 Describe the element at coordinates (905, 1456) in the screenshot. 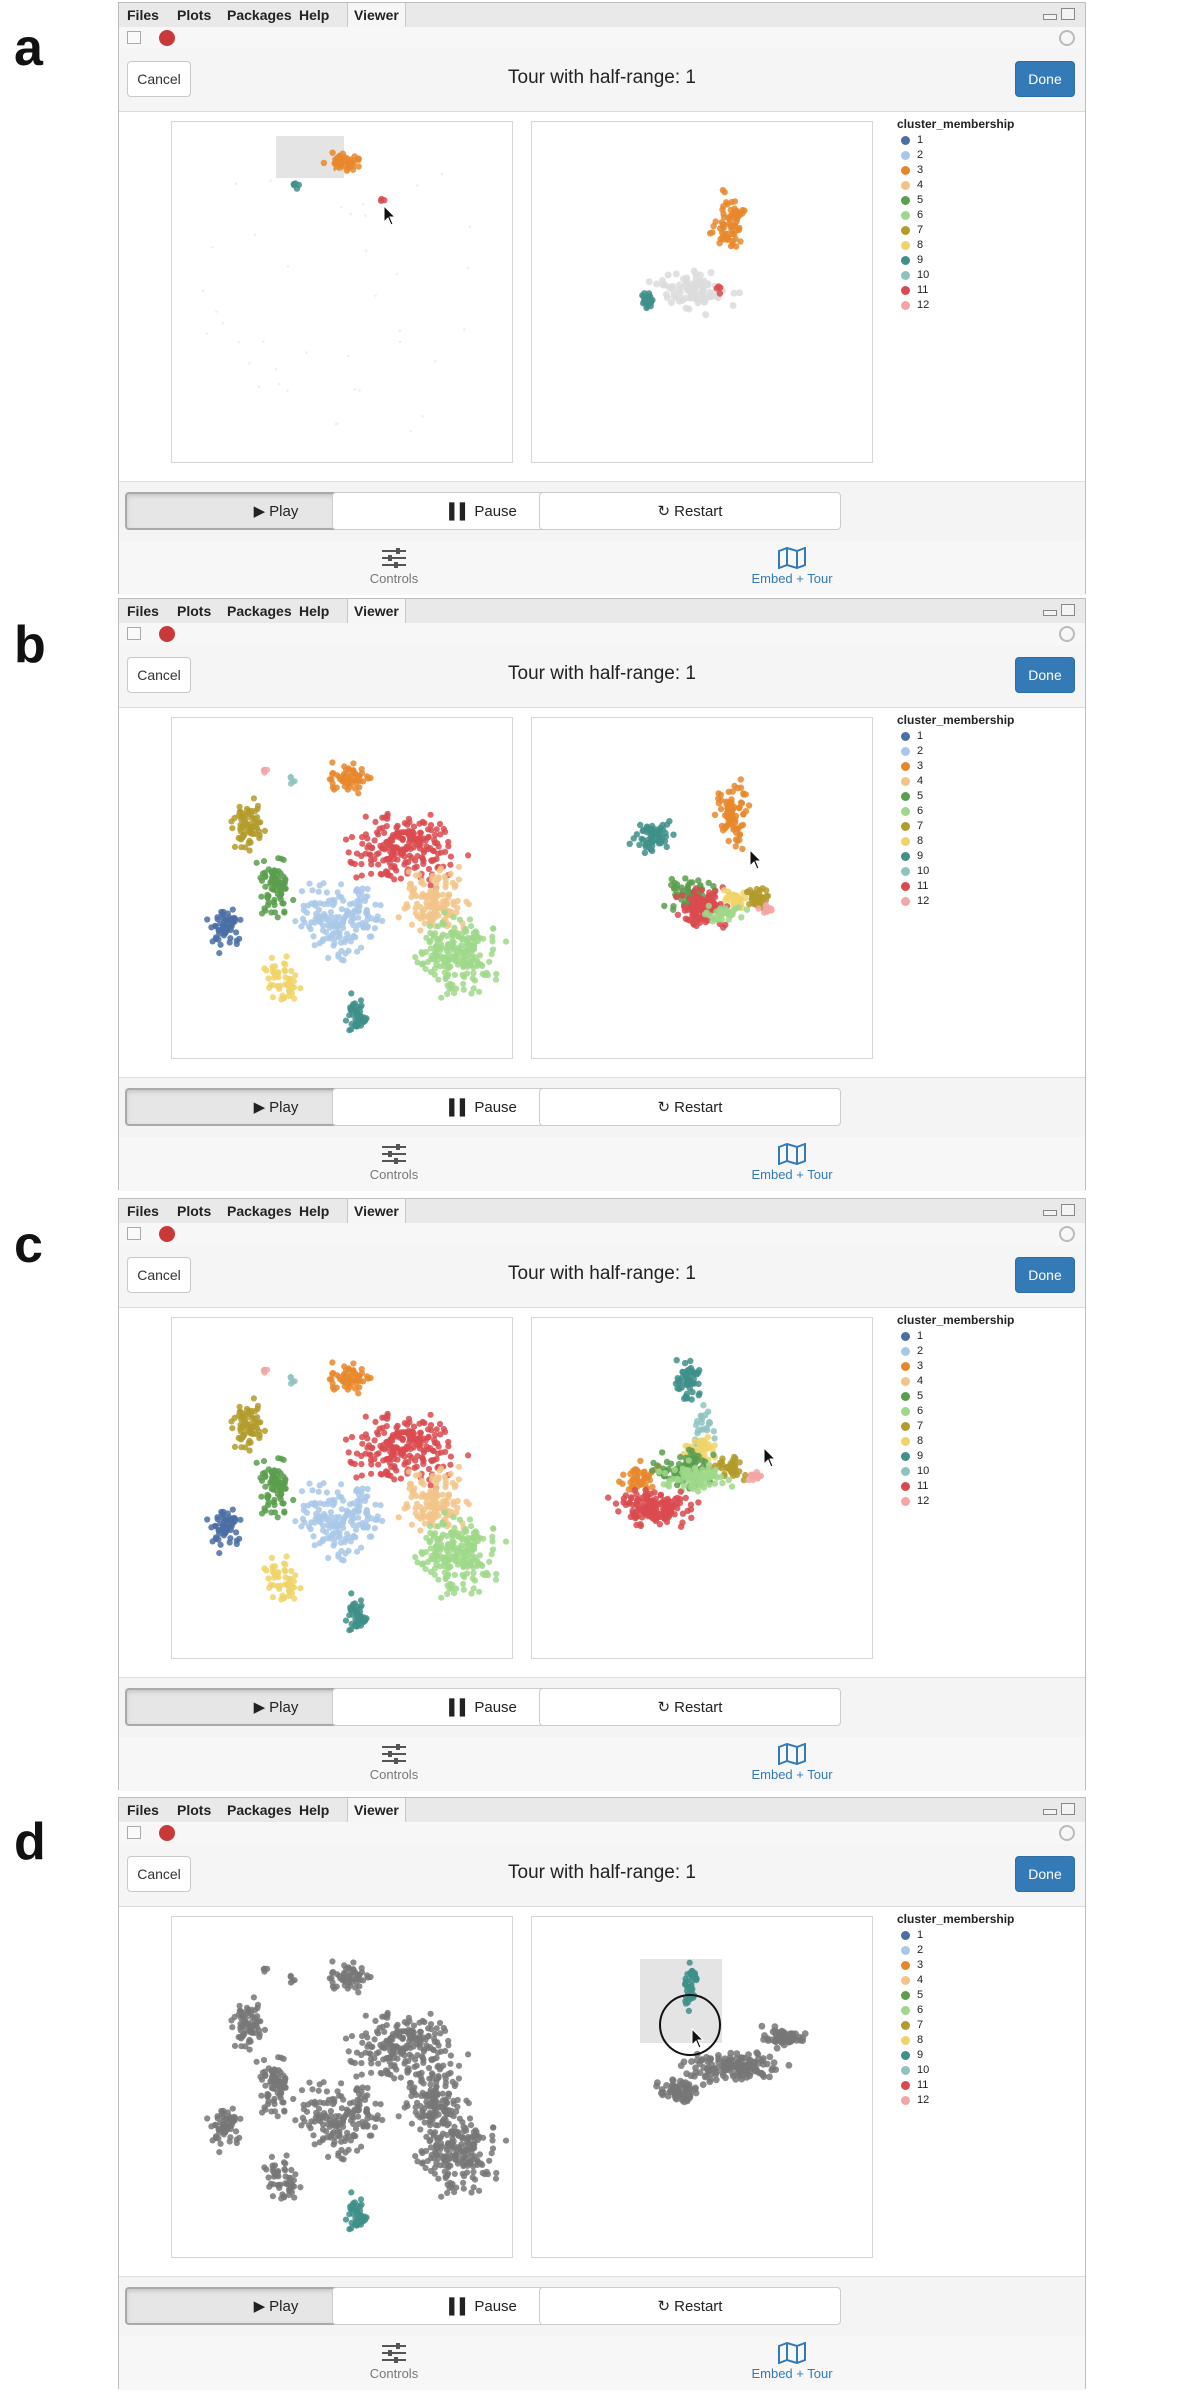

I see `legend-swatch` at that location.